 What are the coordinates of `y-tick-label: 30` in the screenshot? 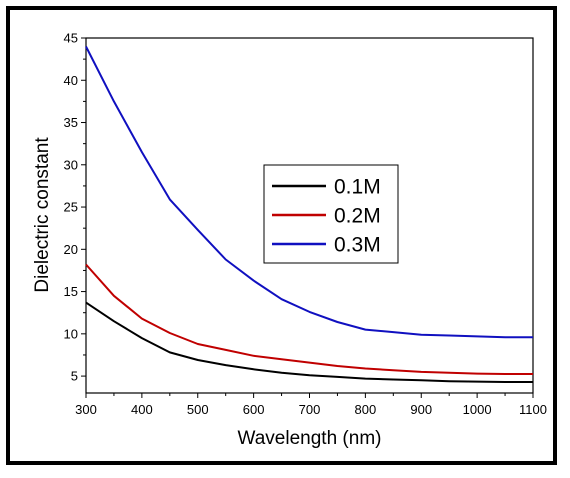 It's located at (71, 164).